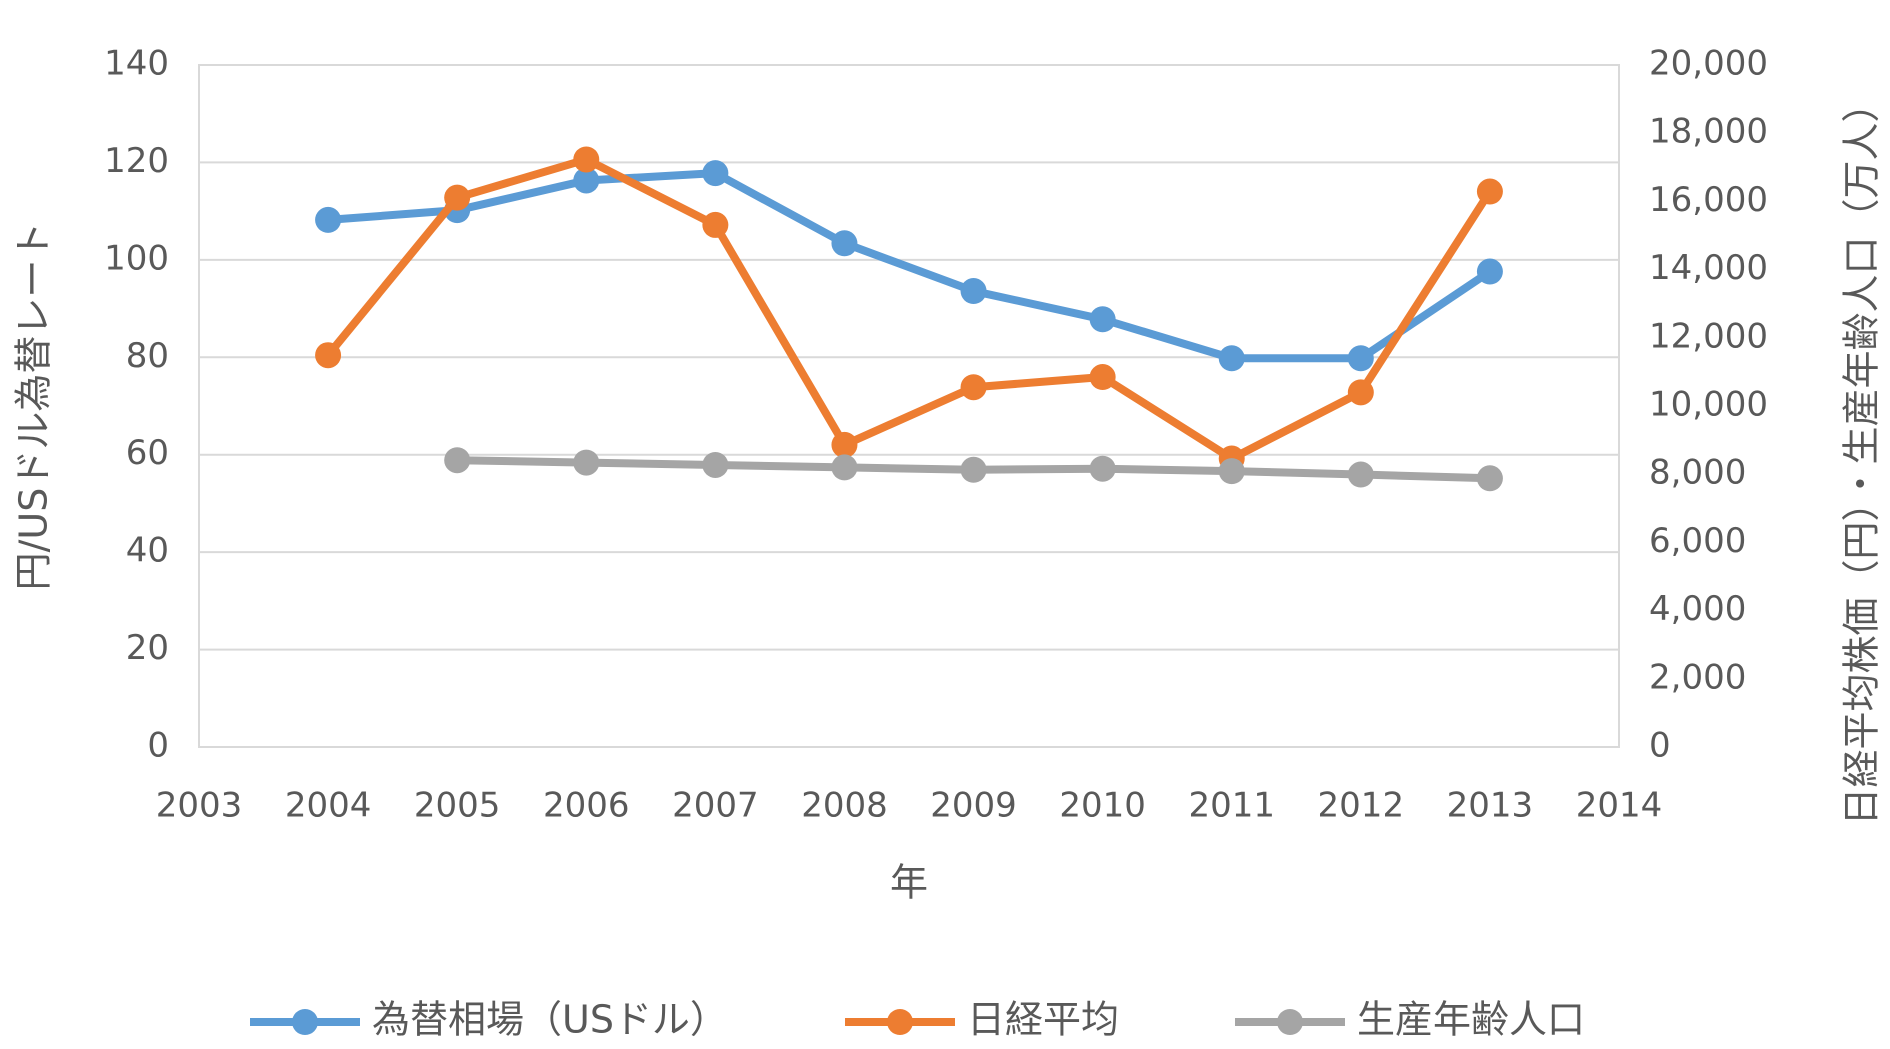  I want to click on x-tick-label: 2006, so click(586, 806).